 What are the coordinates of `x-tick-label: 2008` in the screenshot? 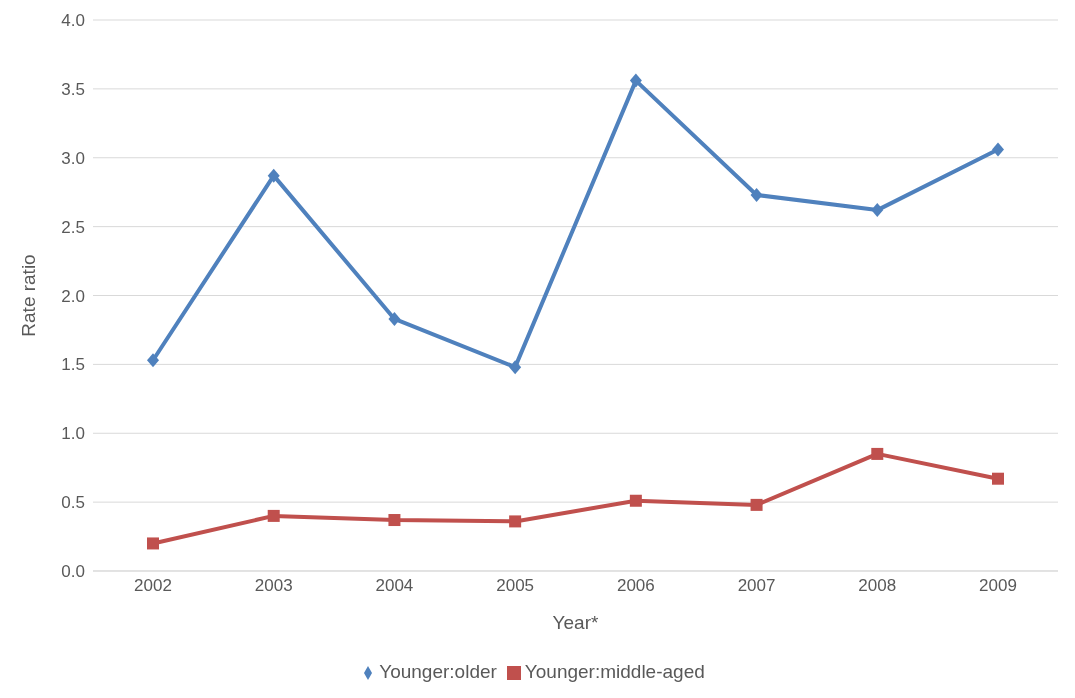 It's located at (877, 586).